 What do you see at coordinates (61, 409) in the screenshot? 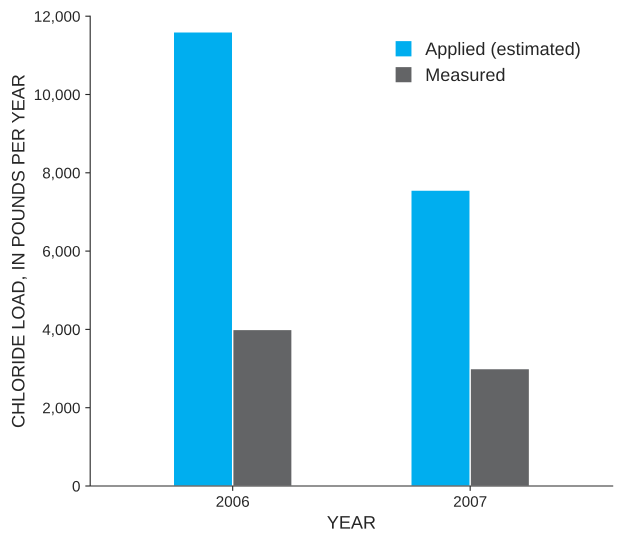
I see `y-tick-label: 2,000` at bounding box center [61, 409].